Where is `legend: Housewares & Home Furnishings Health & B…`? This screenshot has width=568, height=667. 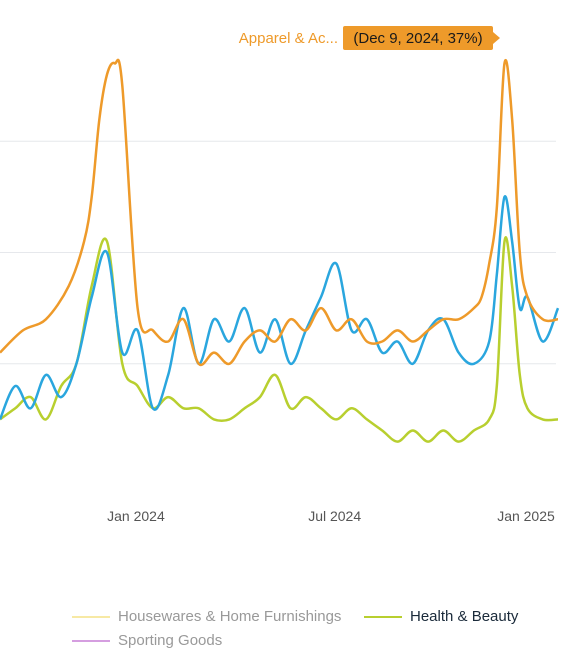
legend: Housewares & Home Furnishings Health & B… is located at coordinates (284, 634).